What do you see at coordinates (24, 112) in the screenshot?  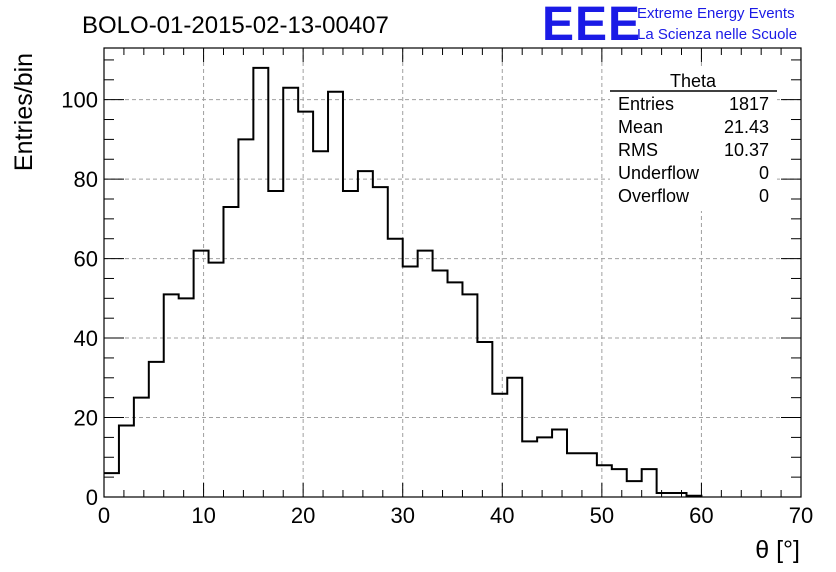 I see `y-axis-title: Entries/bin` at bounding box center [24, 112].